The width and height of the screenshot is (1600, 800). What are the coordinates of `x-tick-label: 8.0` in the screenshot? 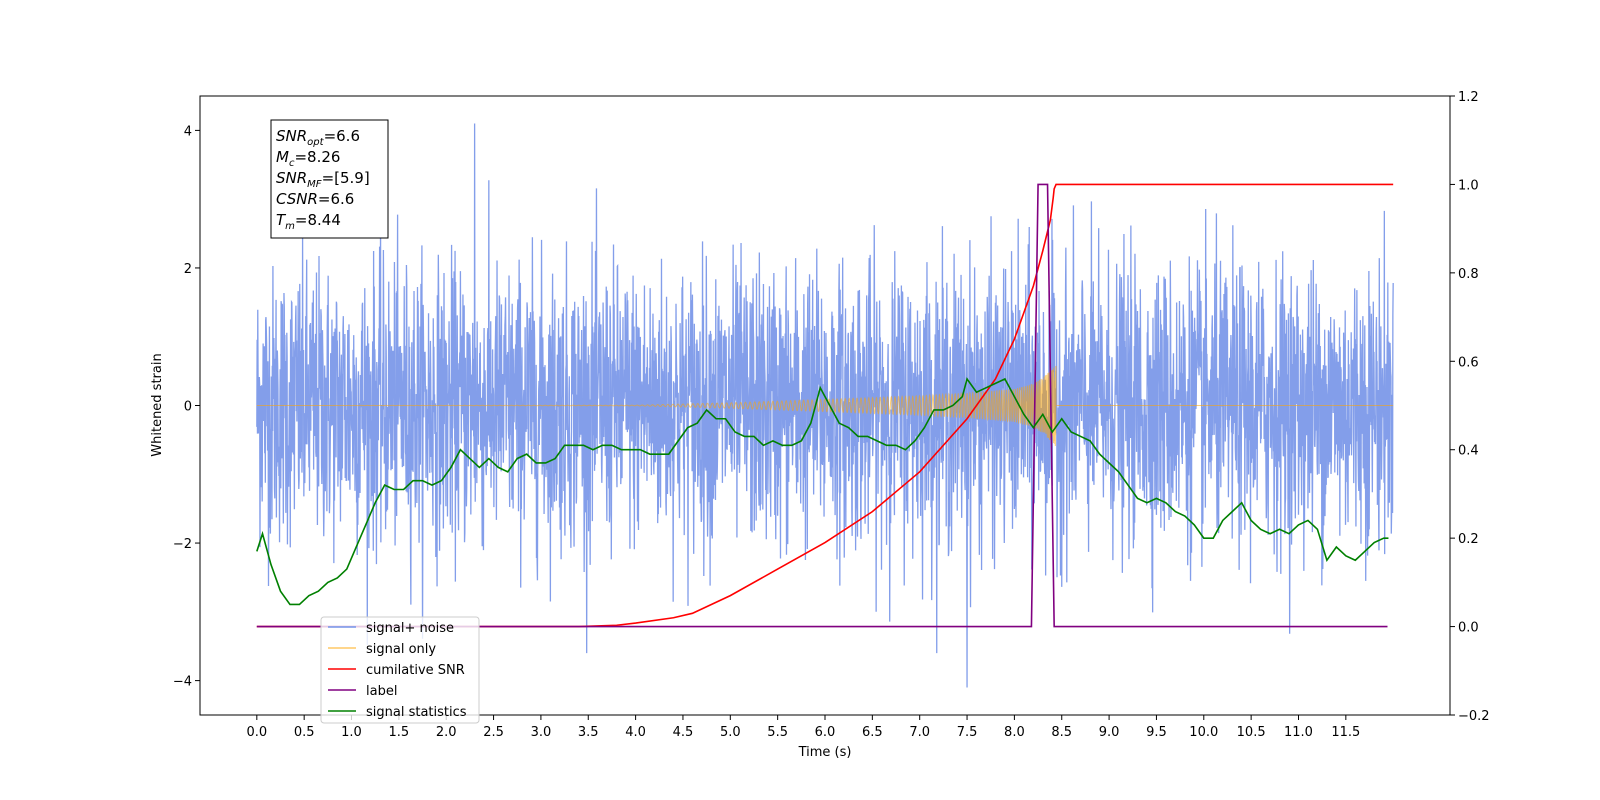 It's located at (1014, 732).